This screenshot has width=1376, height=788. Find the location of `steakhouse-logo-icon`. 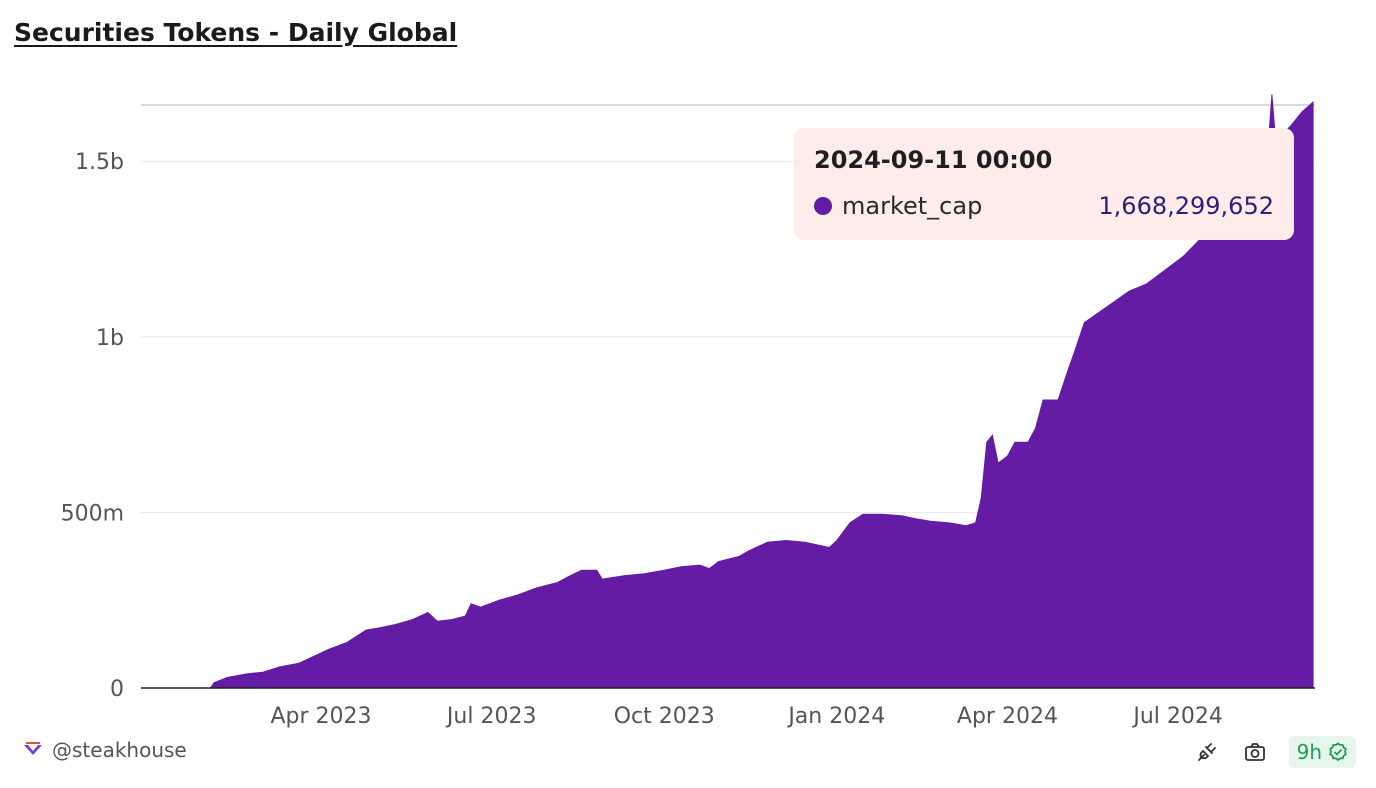

steakhouse-logo-icon is located at coordinates (33, 748).